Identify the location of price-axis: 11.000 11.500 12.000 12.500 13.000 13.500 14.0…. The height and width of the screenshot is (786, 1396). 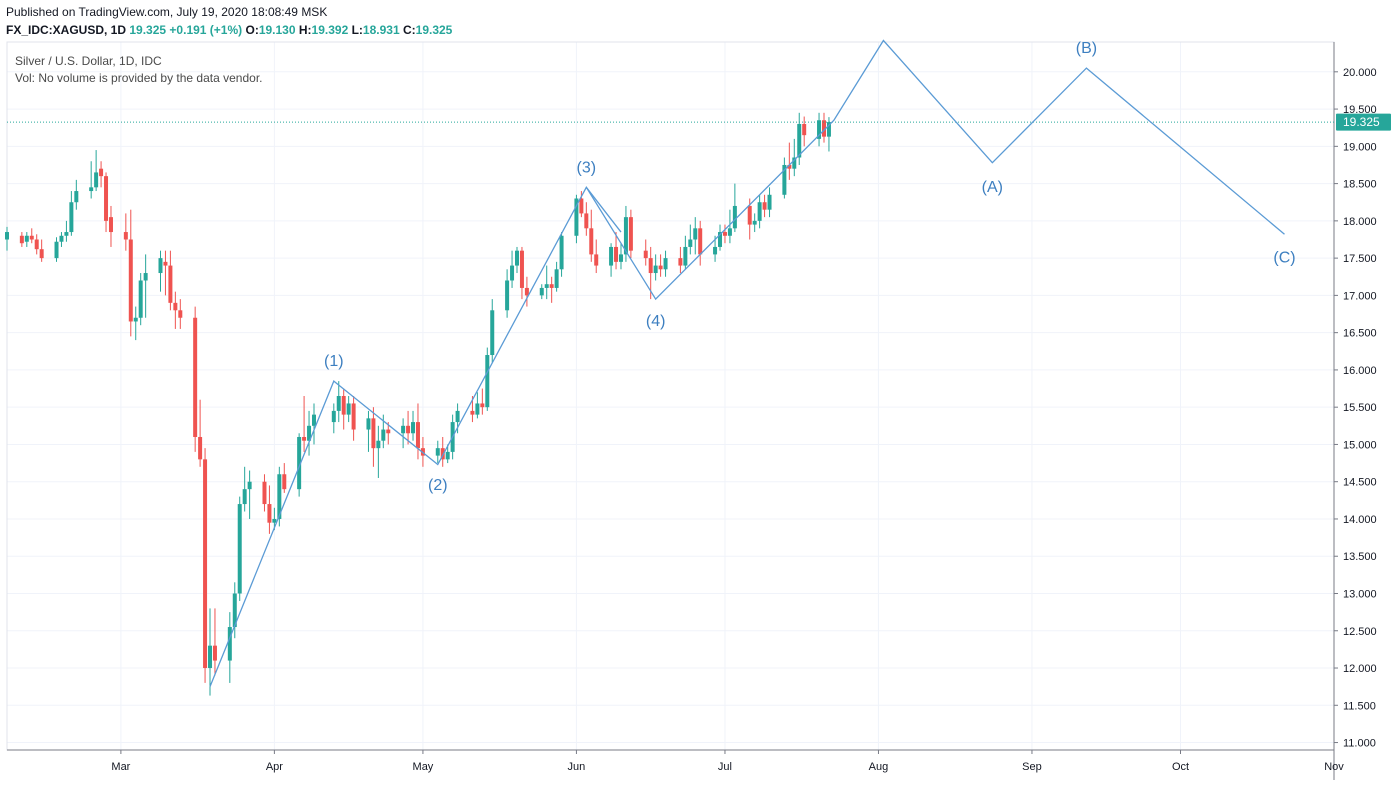
(1355, 408).